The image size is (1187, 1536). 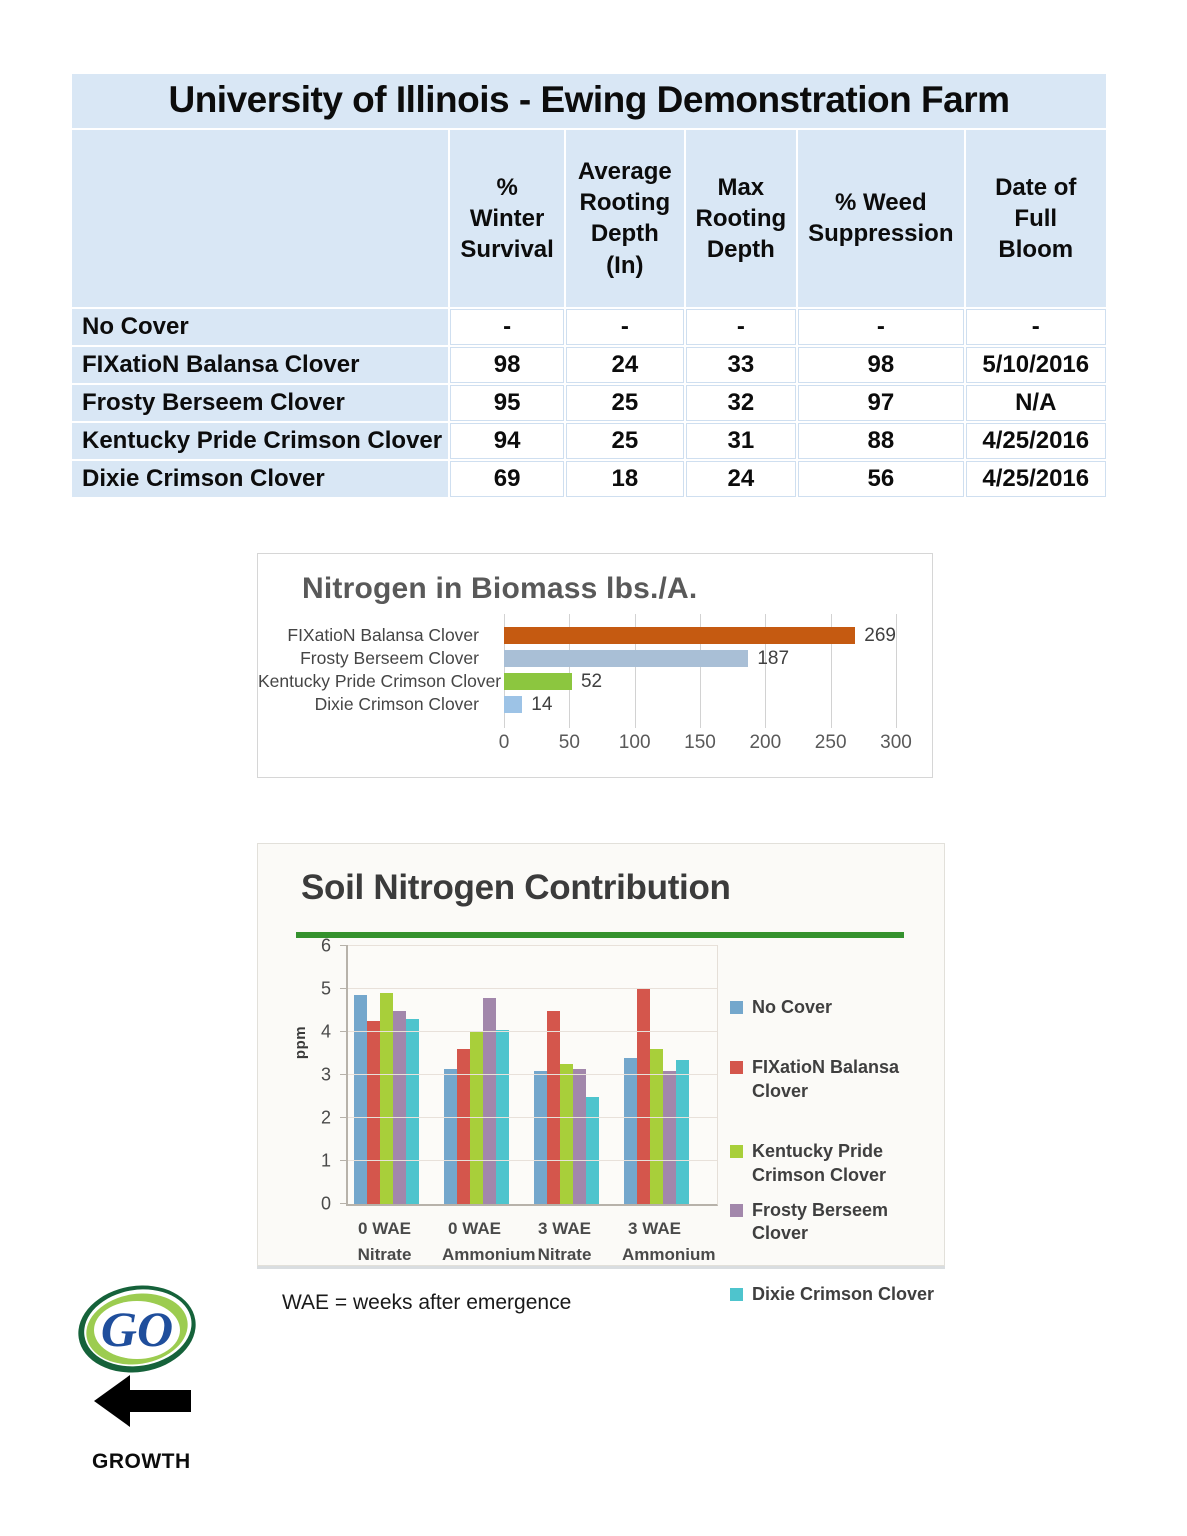 What do you see at coordinates (589, 478) in the screenshot?
I see `table-row: Dixie Crimson Clover 69 18 24 56 4/25/2016` at bounding box center [589, 478].